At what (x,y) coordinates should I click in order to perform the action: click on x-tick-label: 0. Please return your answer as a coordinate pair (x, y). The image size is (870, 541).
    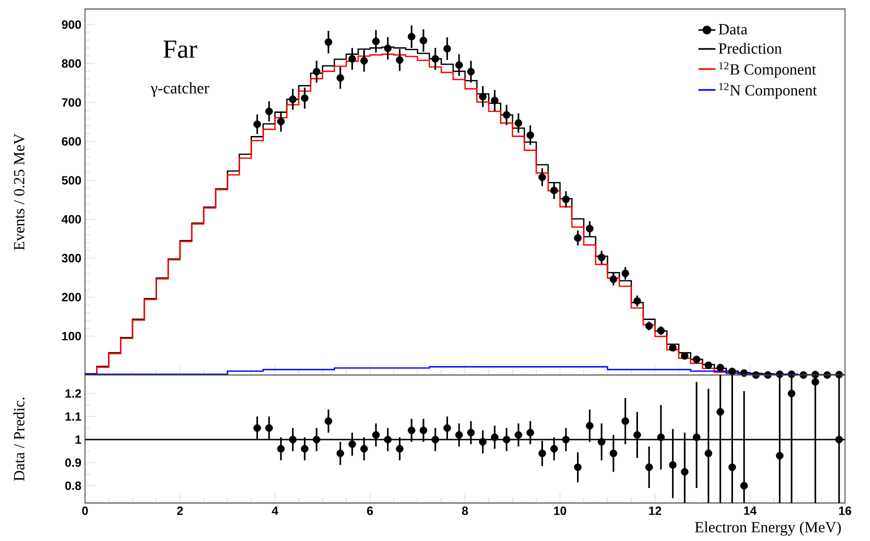
    Looking at the image, I should click on (85, 511).